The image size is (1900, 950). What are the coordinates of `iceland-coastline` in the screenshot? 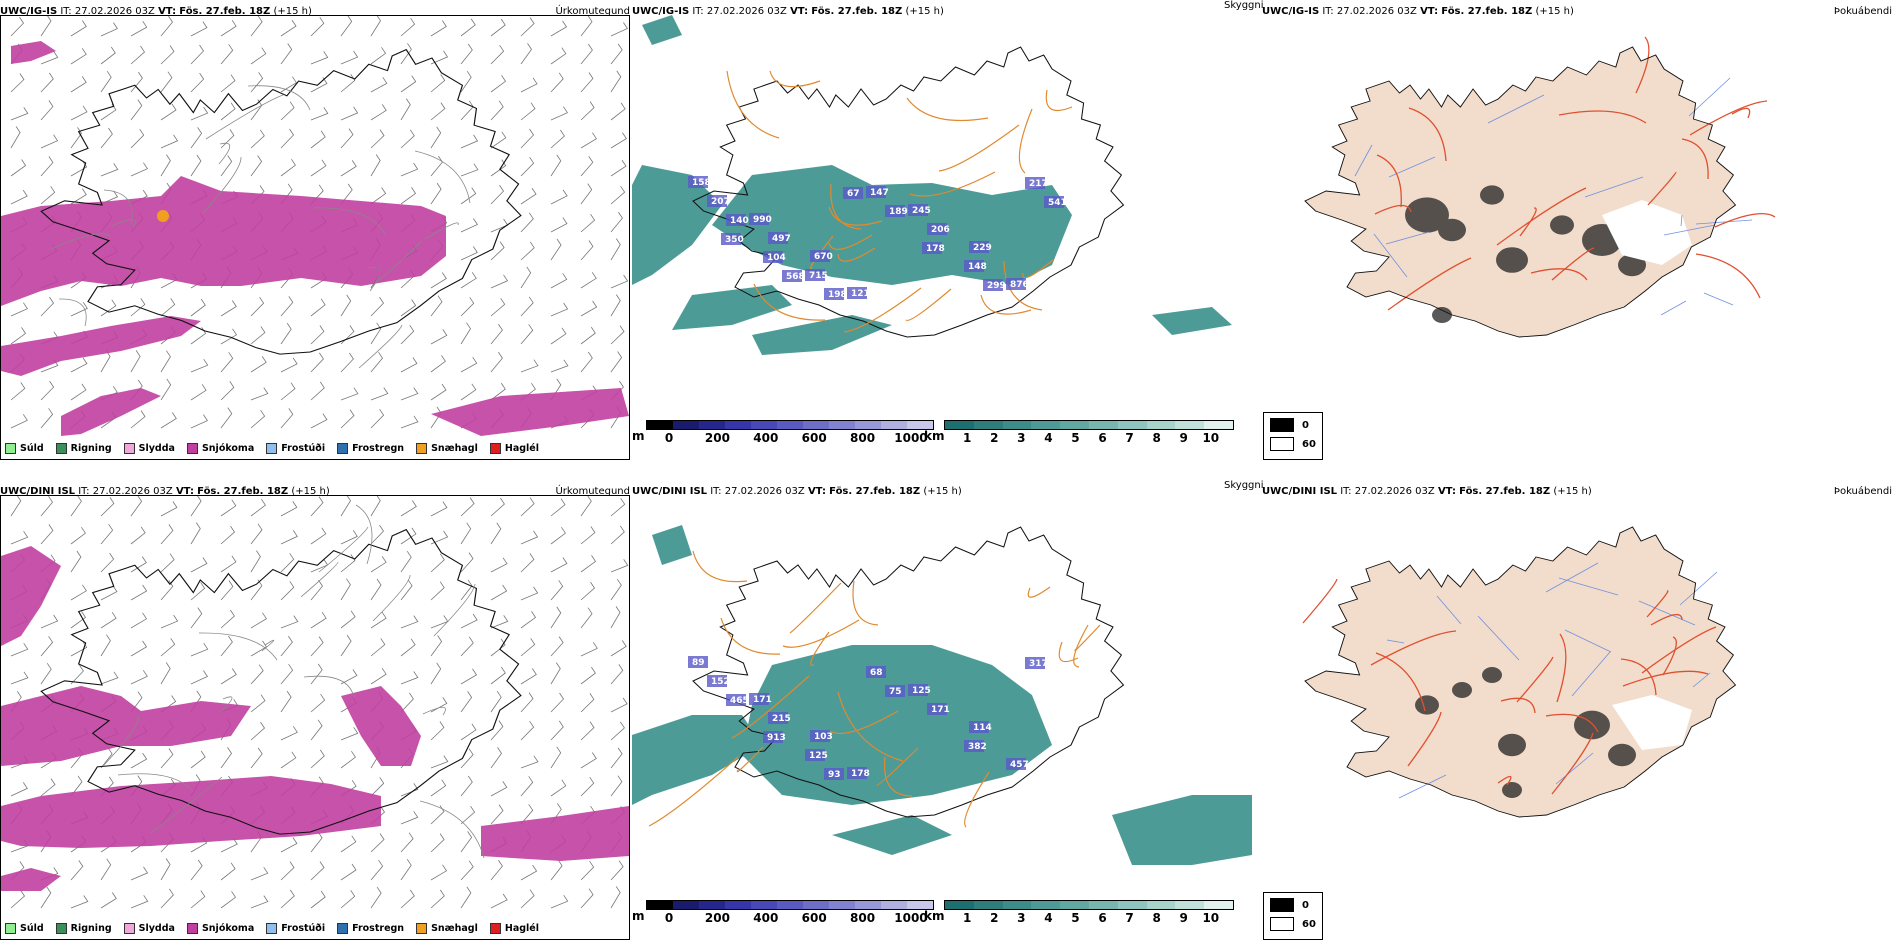 It's located at (281, 201).